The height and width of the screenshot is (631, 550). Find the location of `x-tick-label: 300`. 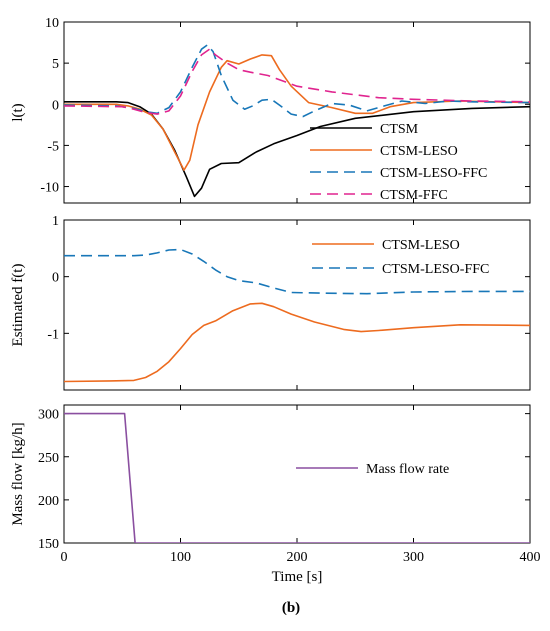

x-tick-label: 300 is located at coordinates (413, 557).